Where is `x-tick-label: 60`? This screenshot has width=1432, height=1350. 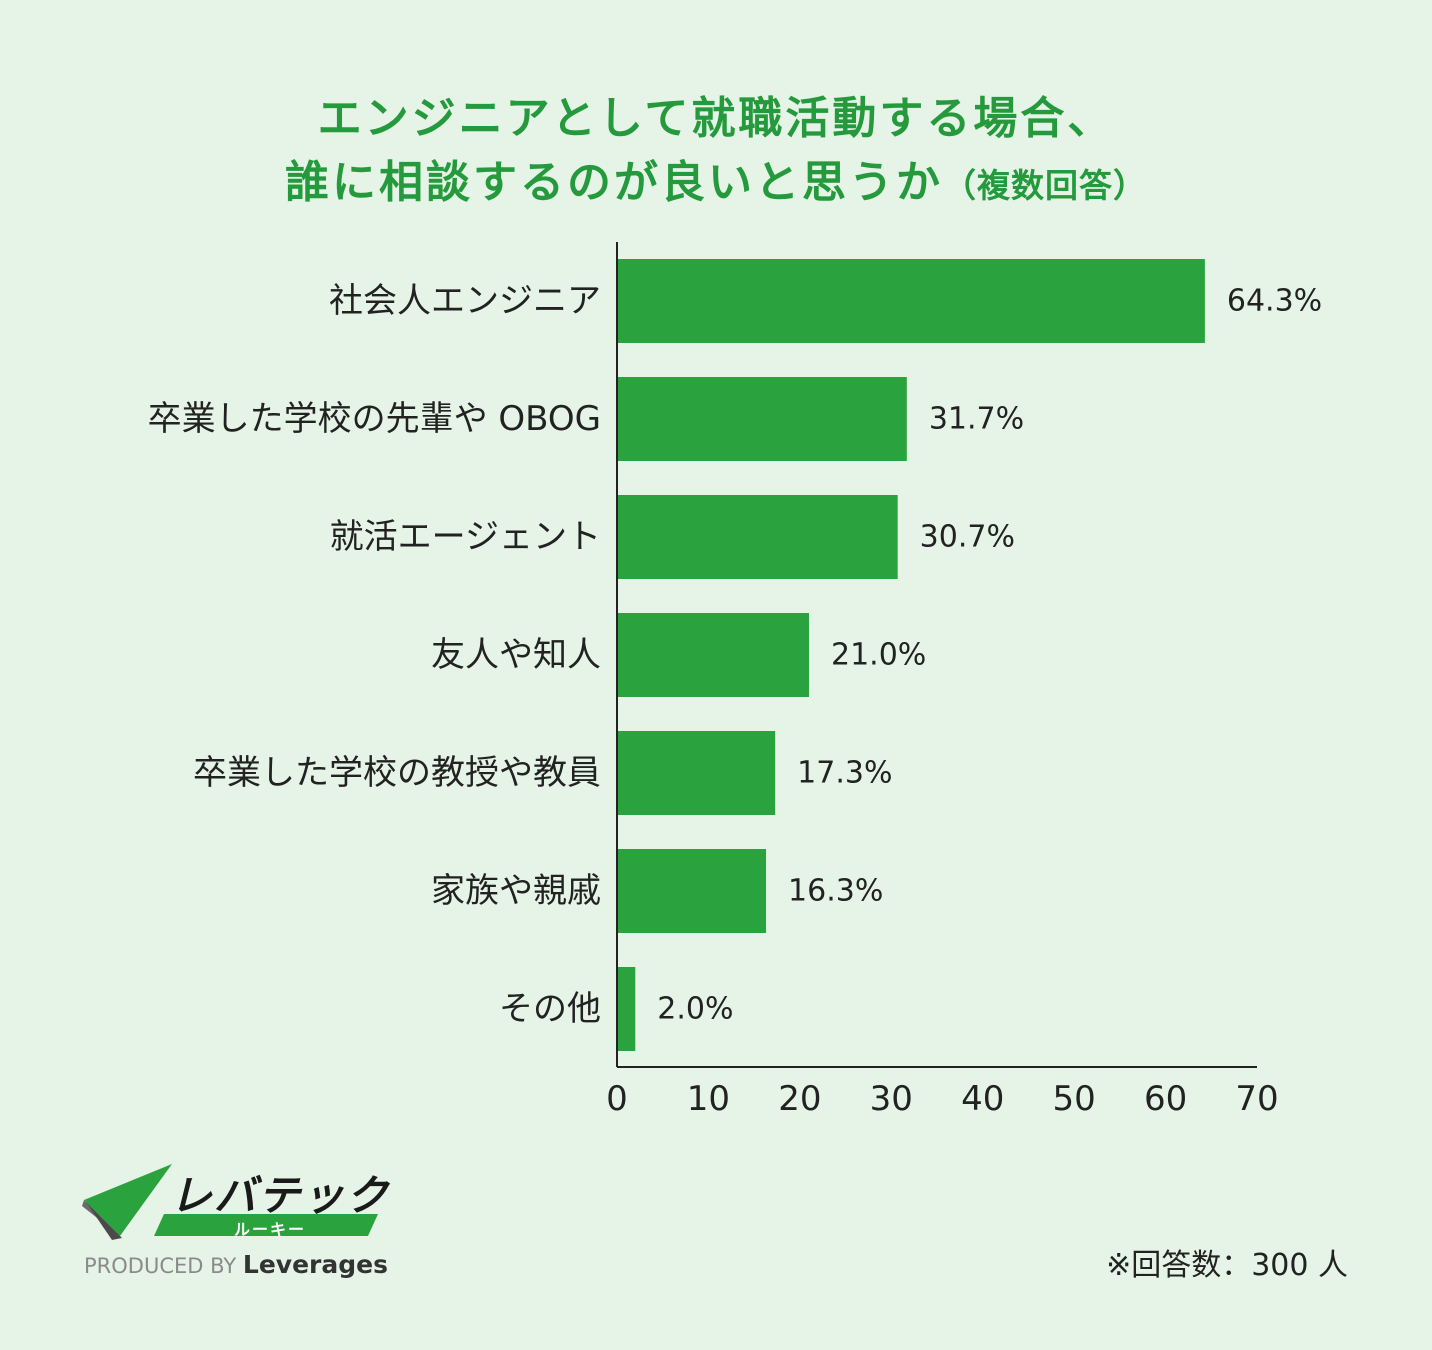 x-tick-label: 60 is located at coordinates (1165, 1099).